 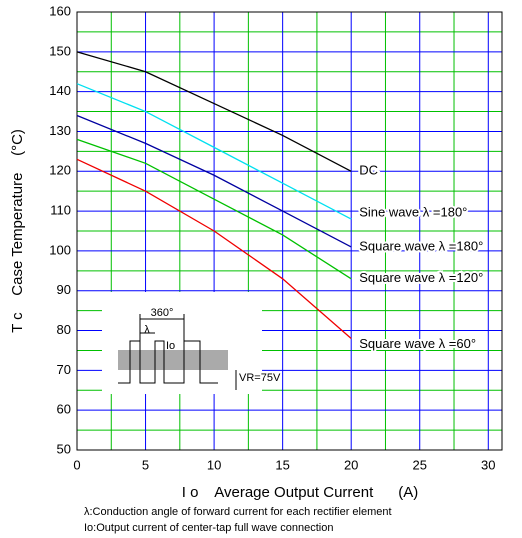 What do you see at coordinates (488, 464) in the screenshot?
I see `x-tick-label: 30` at bounding box center [488, 464].